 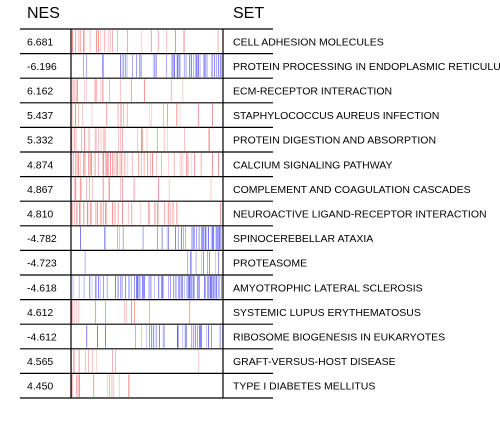 I want to click on set-name: NEUROACTIVE LIGAND-RECEPTOR INTERACTION, so click(x=360, y=215).